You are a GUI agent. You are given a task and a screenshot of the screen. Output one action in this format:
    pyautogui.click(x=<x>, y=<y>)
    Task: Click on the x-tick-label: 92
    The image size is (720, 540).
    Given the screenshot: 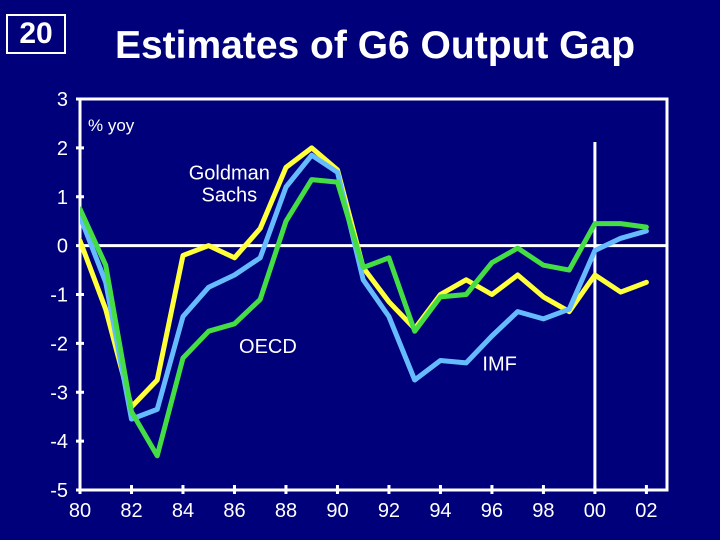 What is the action you would take?
    pyautogui.click(x=389, y=511)
    